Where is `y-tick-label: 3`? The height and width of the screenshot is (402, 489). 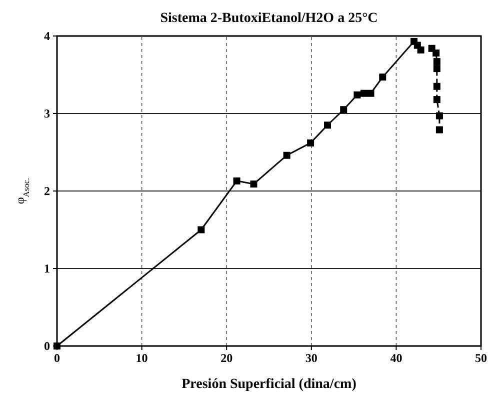 y-tick-label: 3 is located at coordinates (47, 113).